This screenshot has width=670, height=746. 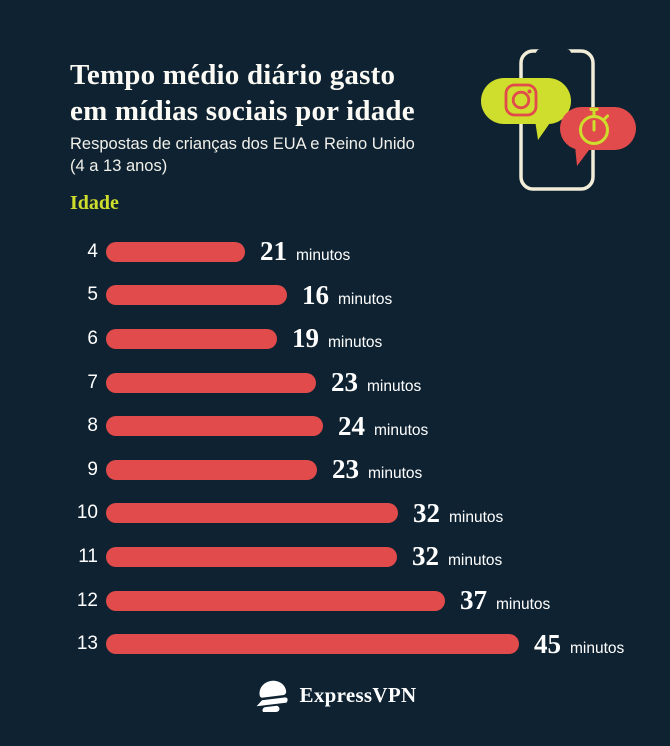 I want to click on bar-row: 11 32 minutos, so click(x=335, y=557).